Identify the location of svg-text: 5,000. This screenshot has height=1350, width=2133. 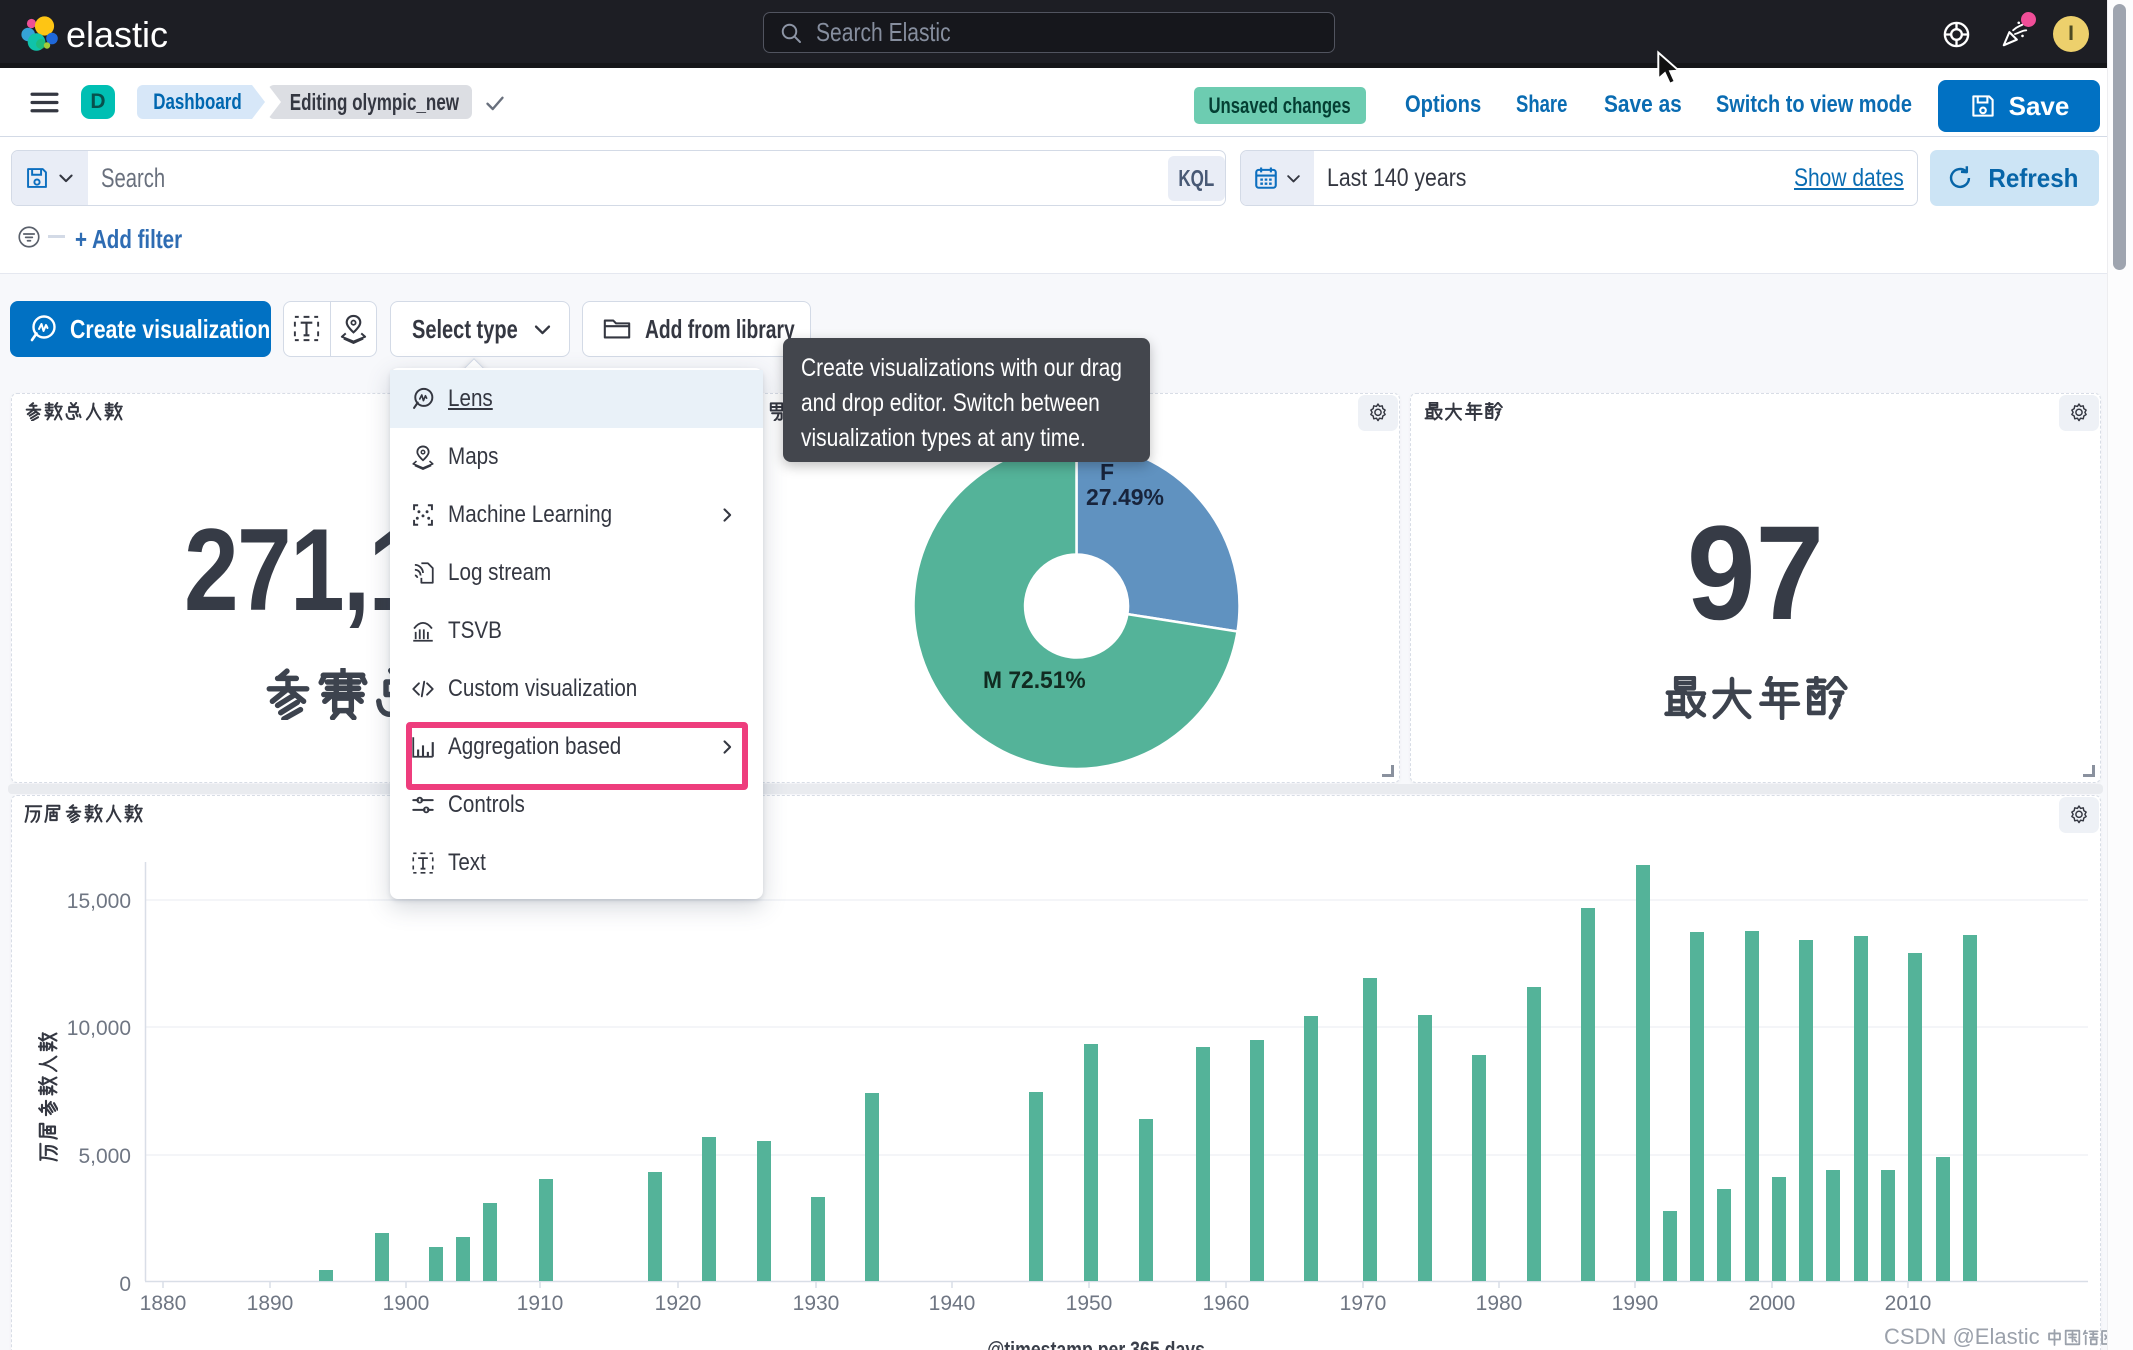
(104, 1156).